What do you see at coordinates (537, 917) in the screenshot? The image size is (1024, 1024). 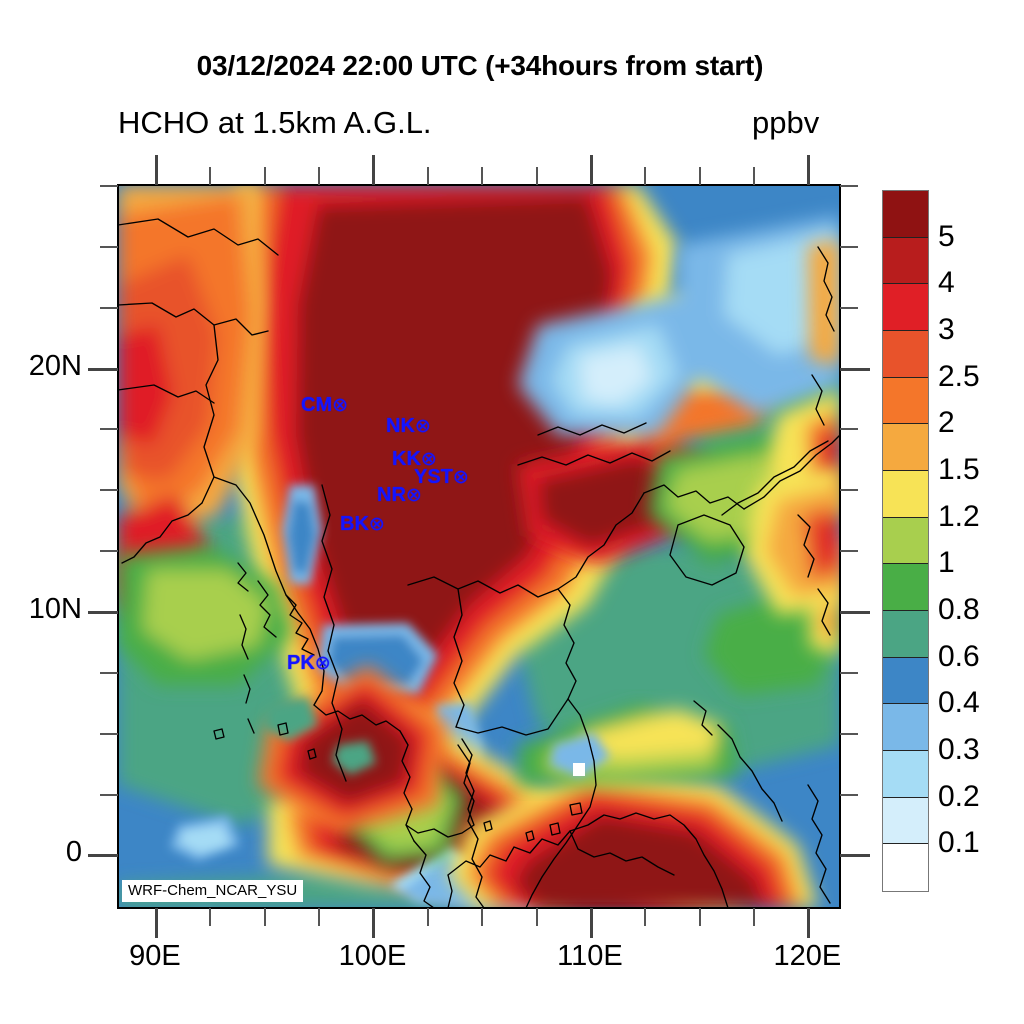 I see `x-tick-bottom-107.5` at bounding box center [537, 917].